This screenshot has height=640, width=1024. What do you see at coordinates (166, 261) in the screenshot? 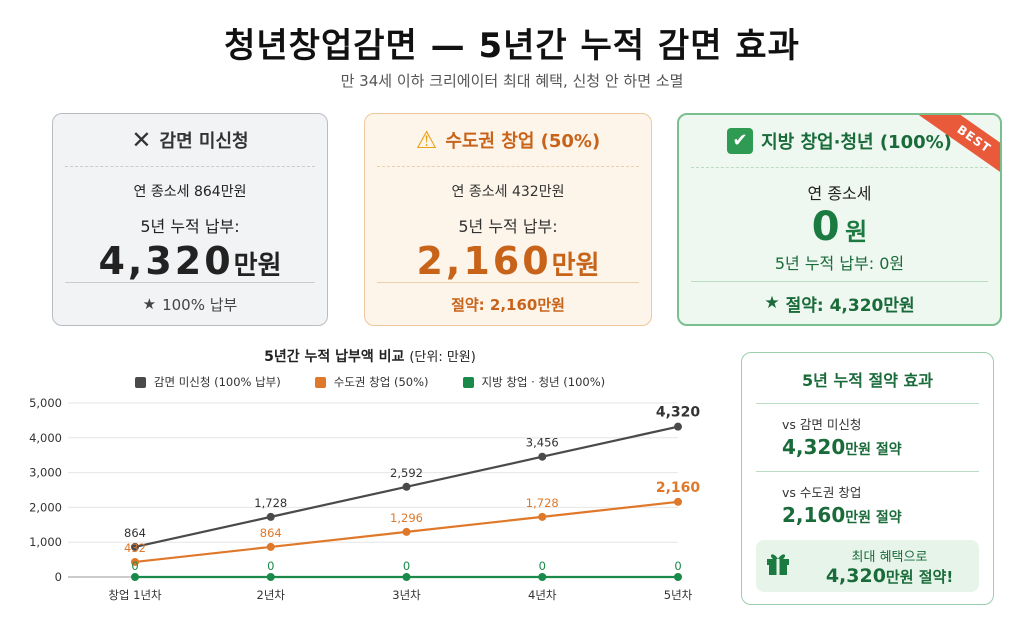
I see `cumulative-number: 4,320` at bounding box center [166, 261].